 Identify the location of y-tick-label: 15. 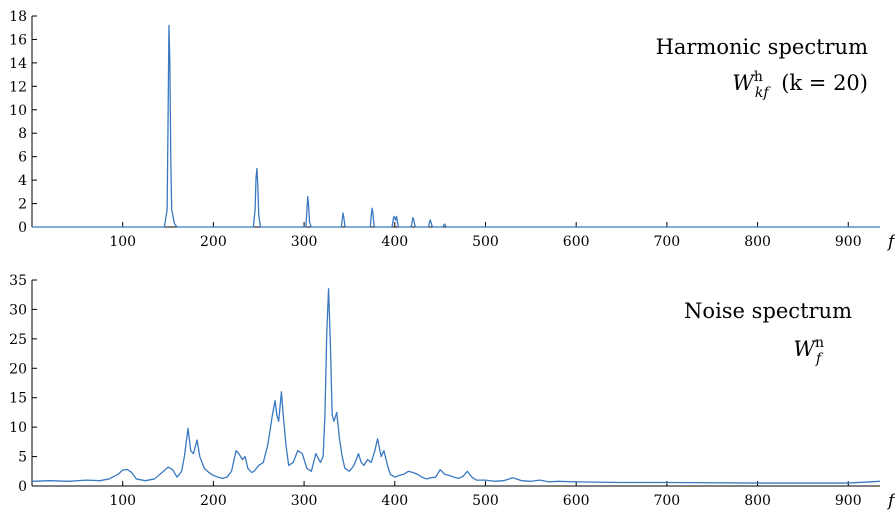
(18, 399).